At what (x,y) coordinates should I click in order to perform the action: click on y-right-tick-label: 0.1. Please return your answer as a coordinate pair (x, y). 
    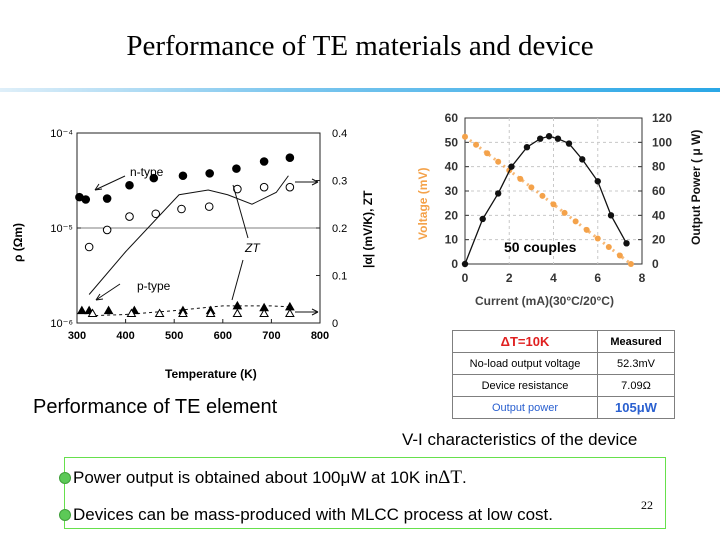
    Looking at the image, I should click on (339, 277).